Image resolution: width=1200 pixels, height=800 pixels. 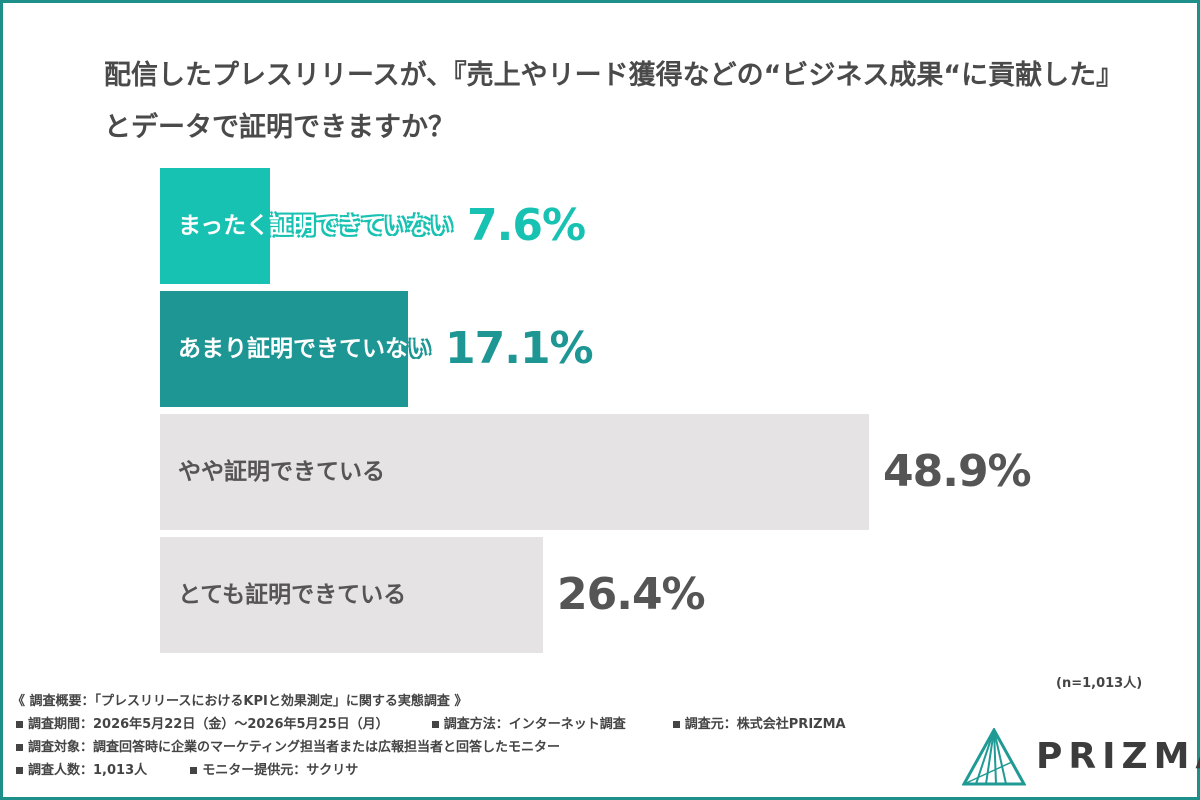 I want to click on value-label: 48.9%, so click(x=957, y=471).